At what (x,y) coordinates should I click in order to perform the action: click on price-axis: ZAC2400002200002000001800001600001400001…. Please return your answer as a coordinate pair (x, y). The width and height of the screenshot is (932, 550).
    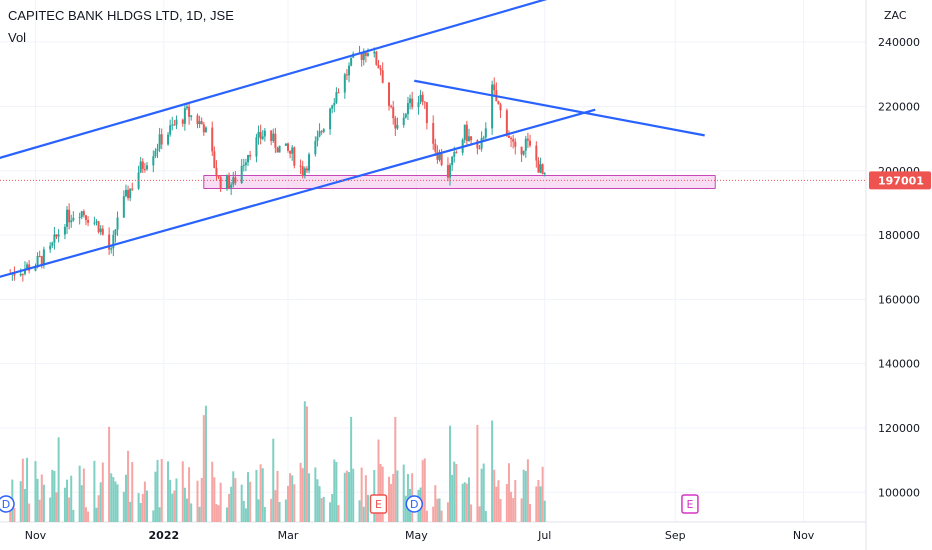
    Looking at the image, I should click on (900, 254).